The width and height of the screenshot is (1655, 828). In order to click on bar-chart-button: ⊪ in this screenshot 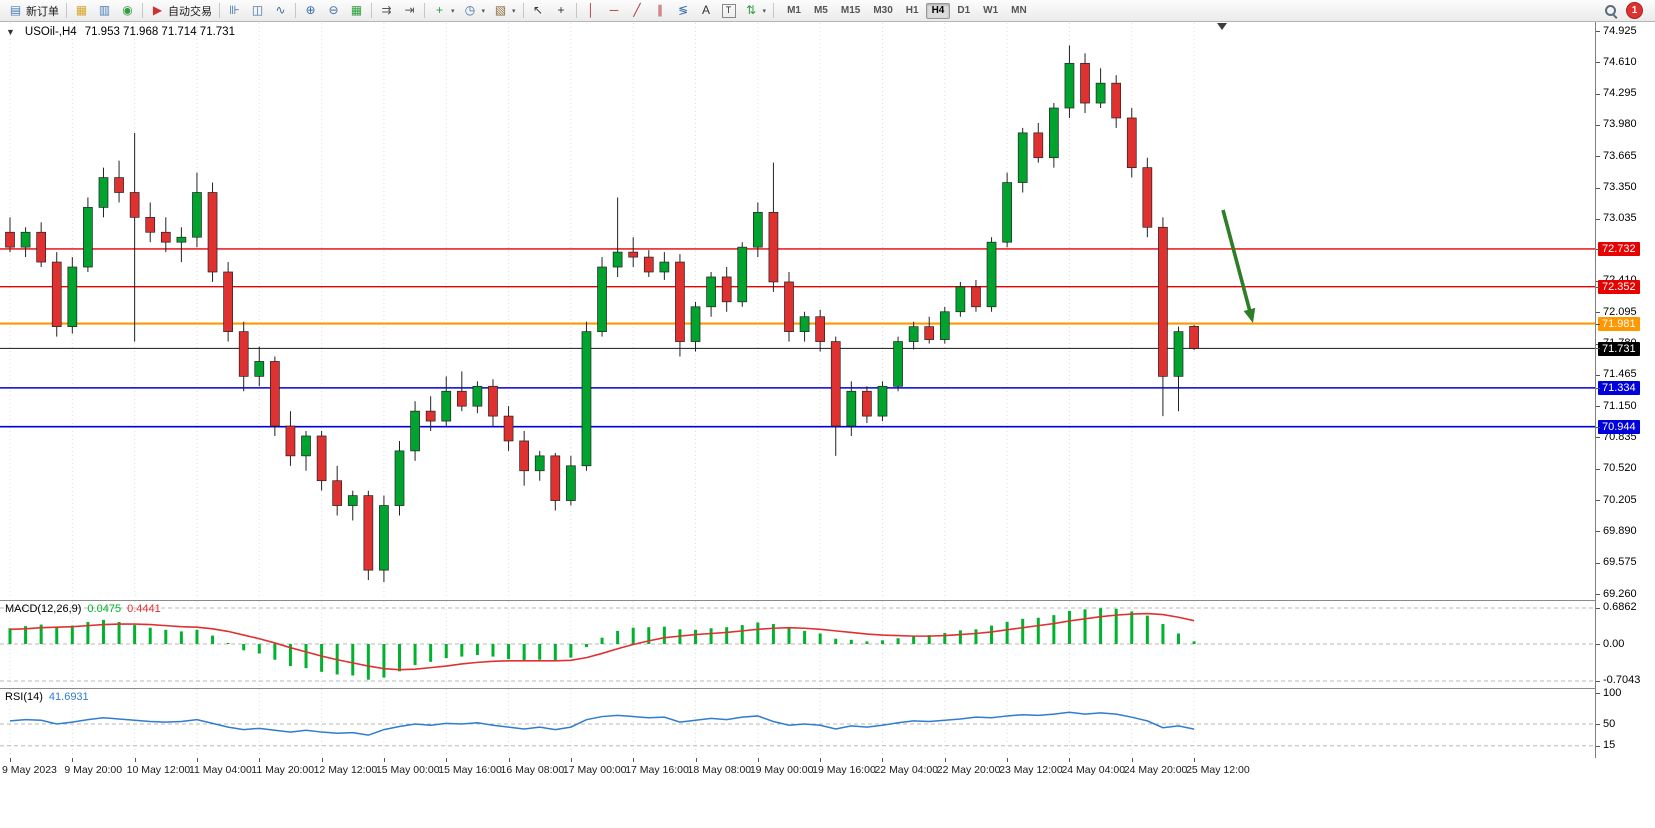, I will do `click(234, 11)`.